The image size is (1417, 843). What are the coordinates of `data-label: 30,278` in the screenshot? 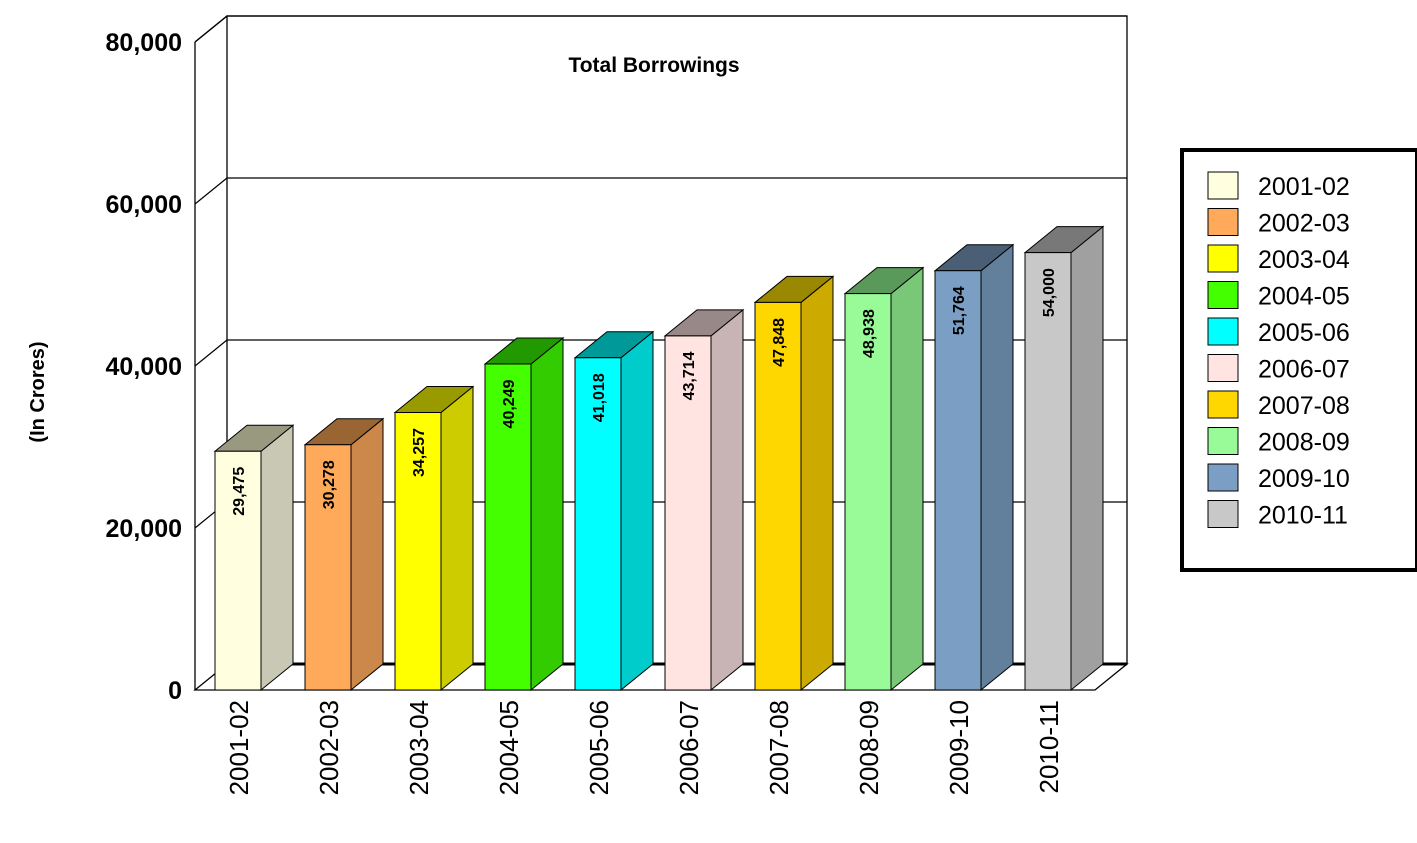 It's located at (329, 484).